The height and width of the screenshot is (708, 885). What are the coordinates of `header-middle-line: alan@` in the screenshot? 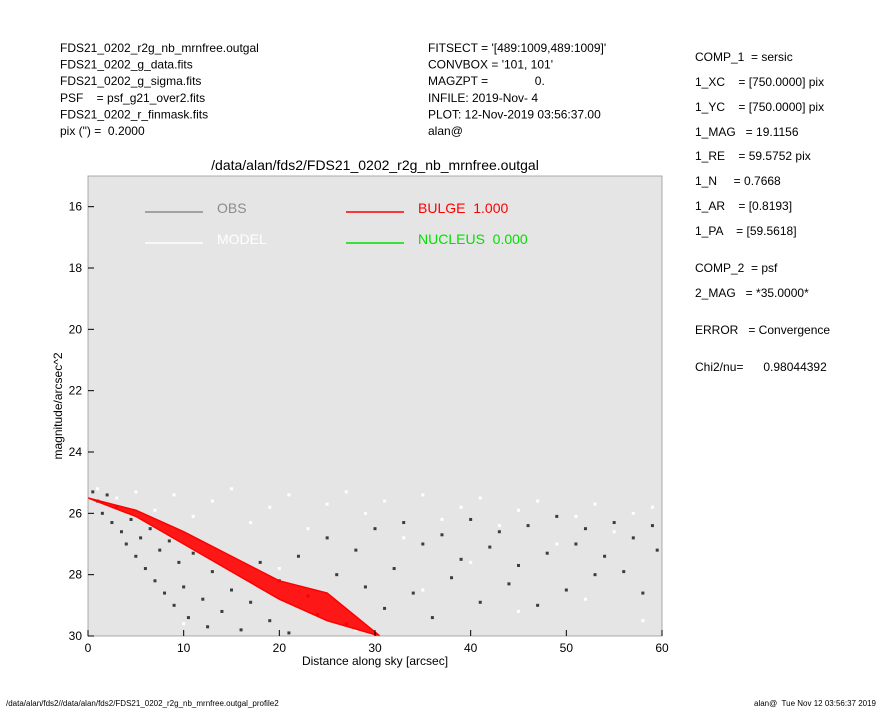 It's located at (445, 131).